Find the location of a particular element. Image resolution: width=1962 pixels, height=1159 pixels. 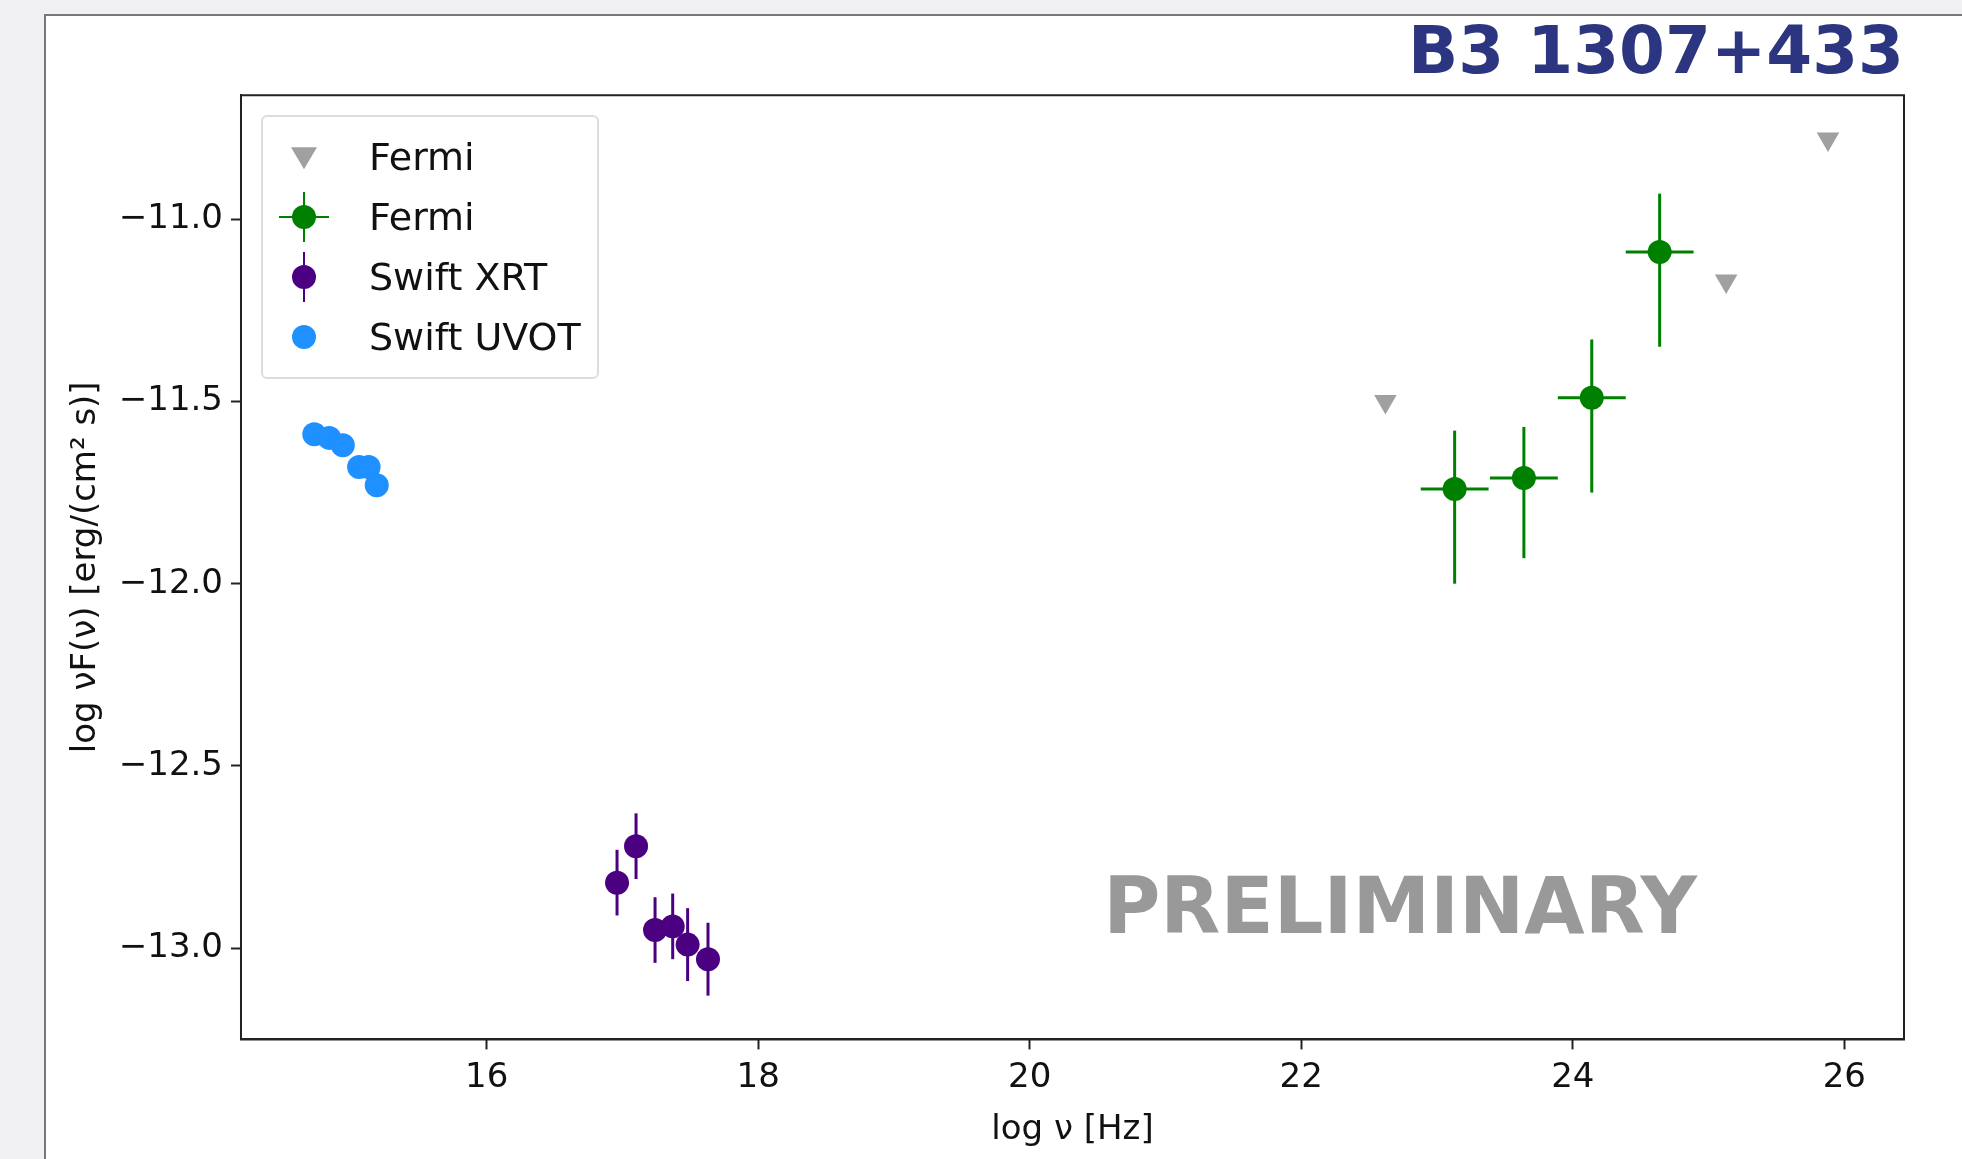

annotation: PRELIMINARY is located at coordinates (1401, 906).